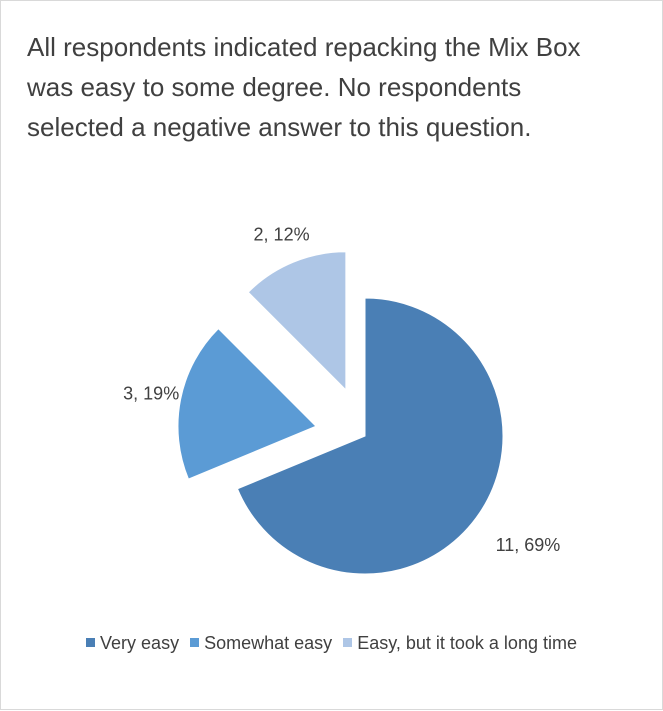 Image resolution: width=663 pixels, height=711 pixels. What do you see at coordinates (297, 321) in the screenshot?
I see `pie-slice-easy-long-time` at bounding box center [297, 321].